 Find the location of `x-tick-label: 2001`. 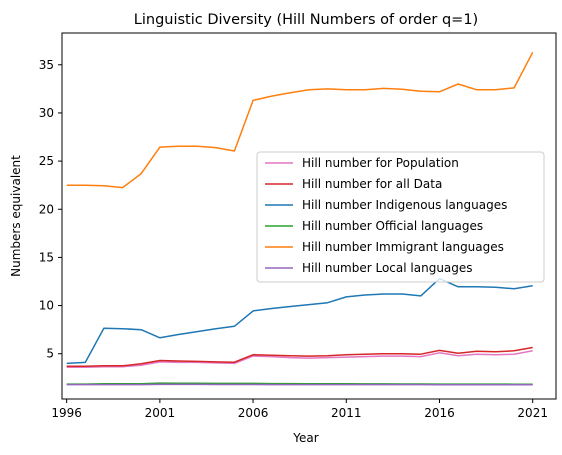

x-tick-label: 2001 is located at coordinates (160, 413).